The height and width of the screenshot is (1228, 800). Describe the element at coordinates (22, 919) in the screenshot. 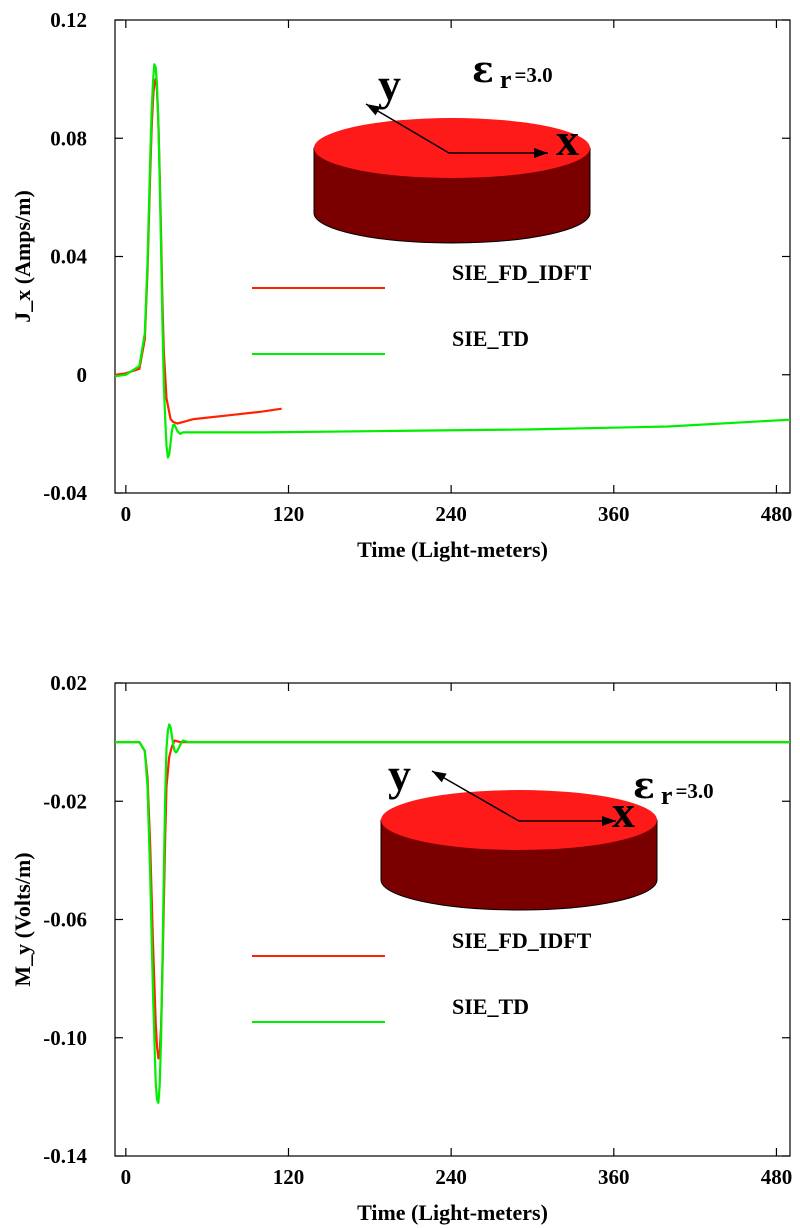

I see `y-axis-title: M_y (Volts/m)` at that location.